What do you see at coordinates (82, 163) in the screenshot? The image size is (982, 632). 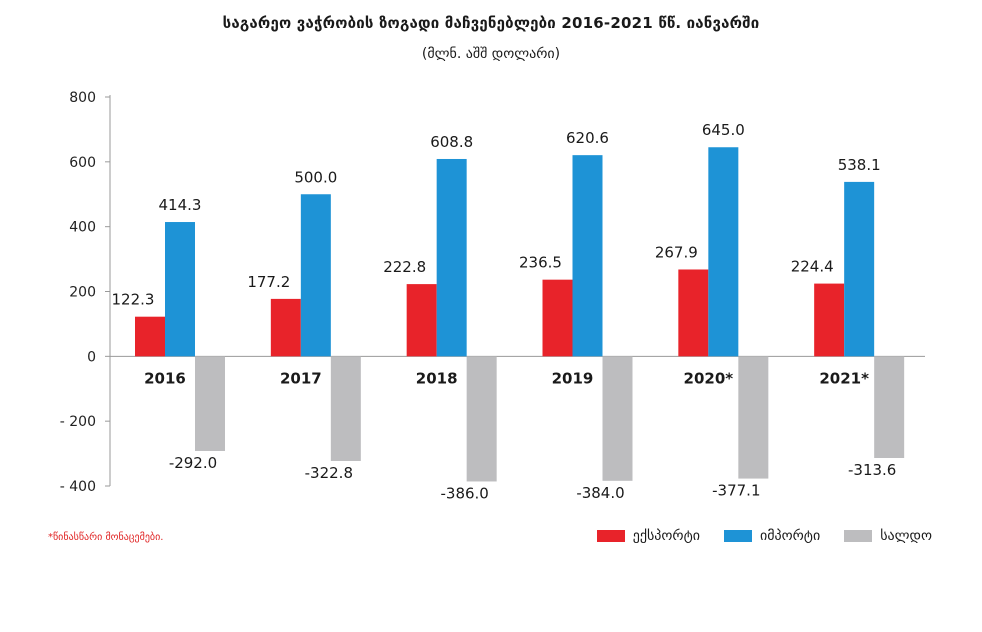 I see `y-tick-label: 600` at bounding box center [82, 163].